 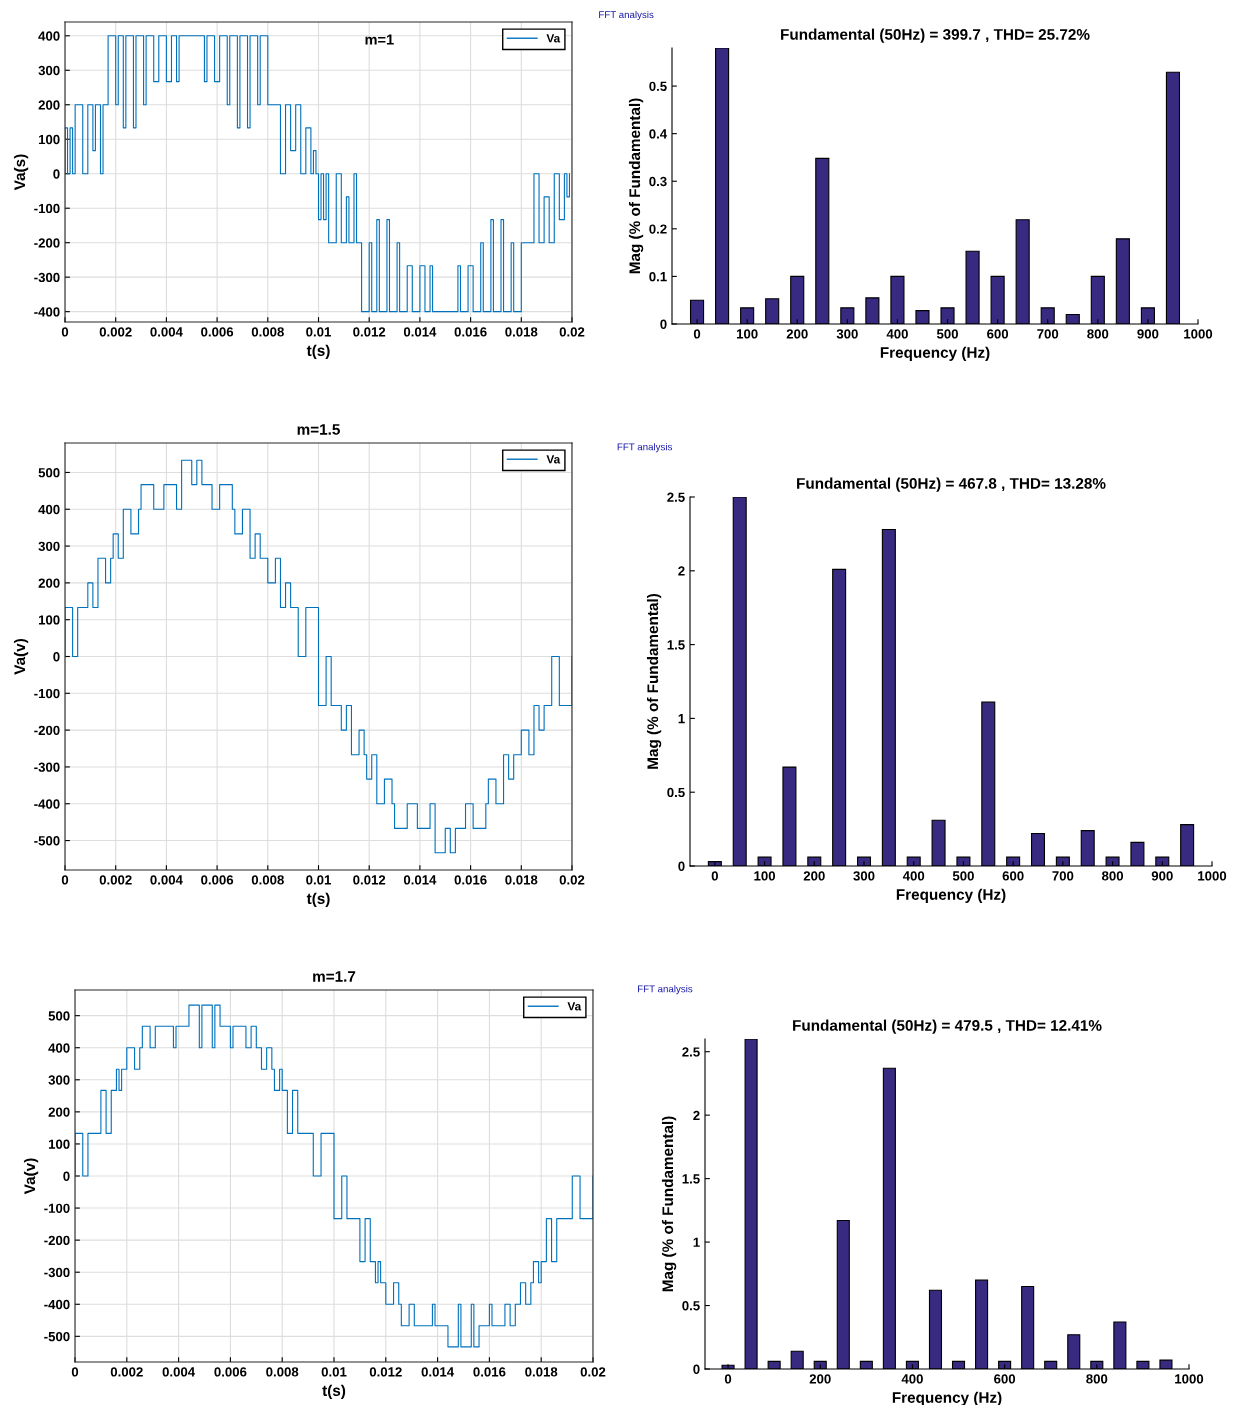 What do you see at coordinates (658, 134) in the screenshot?
I see `y-tick-label: 0.4` at bounding box center [658, 134].